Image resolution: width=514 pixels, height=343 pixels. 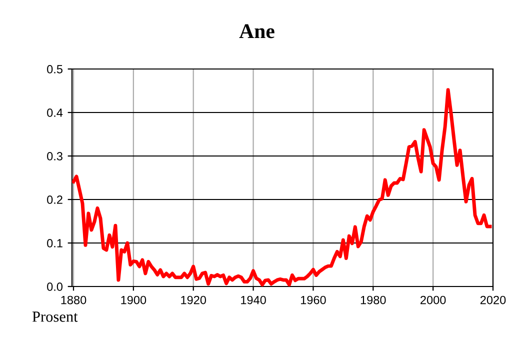 I want to click on x-tick-label: 1900, so click(x=133, y=300).